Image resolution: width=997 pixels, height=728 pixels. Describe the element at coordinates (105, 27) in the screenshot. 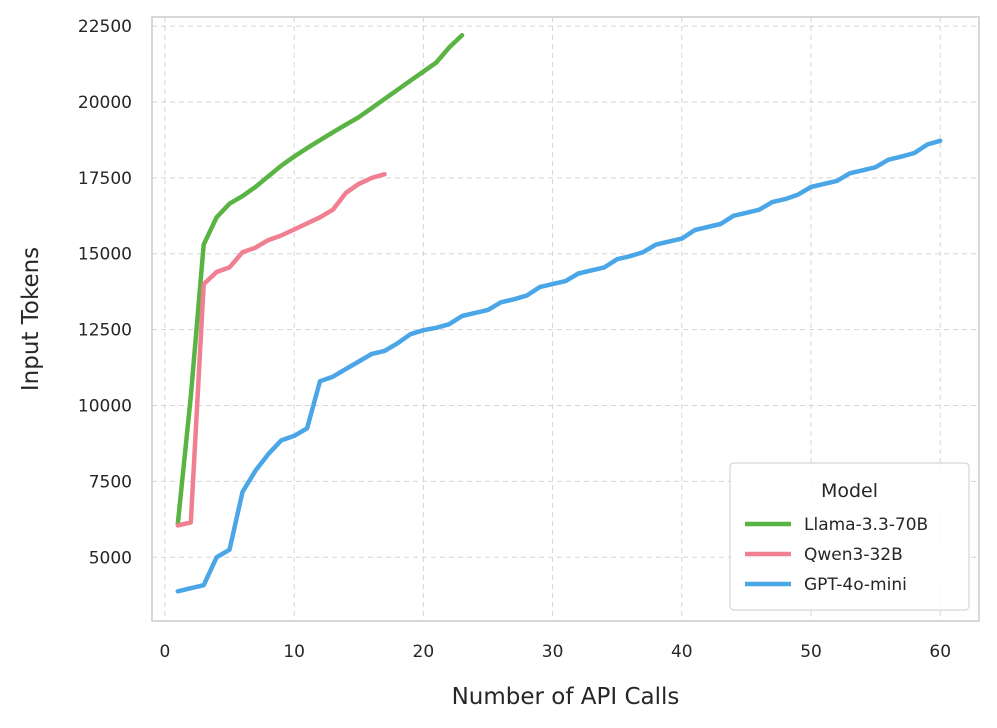

I see `y-tick-label: 22500` at that location.